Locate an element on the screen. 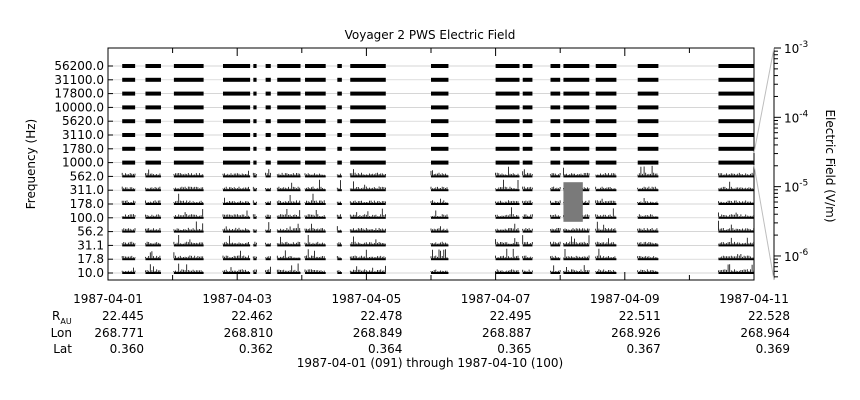 This screenshot has height=400, width=860. channel-31100.0 is located at coordinates (431, 79).